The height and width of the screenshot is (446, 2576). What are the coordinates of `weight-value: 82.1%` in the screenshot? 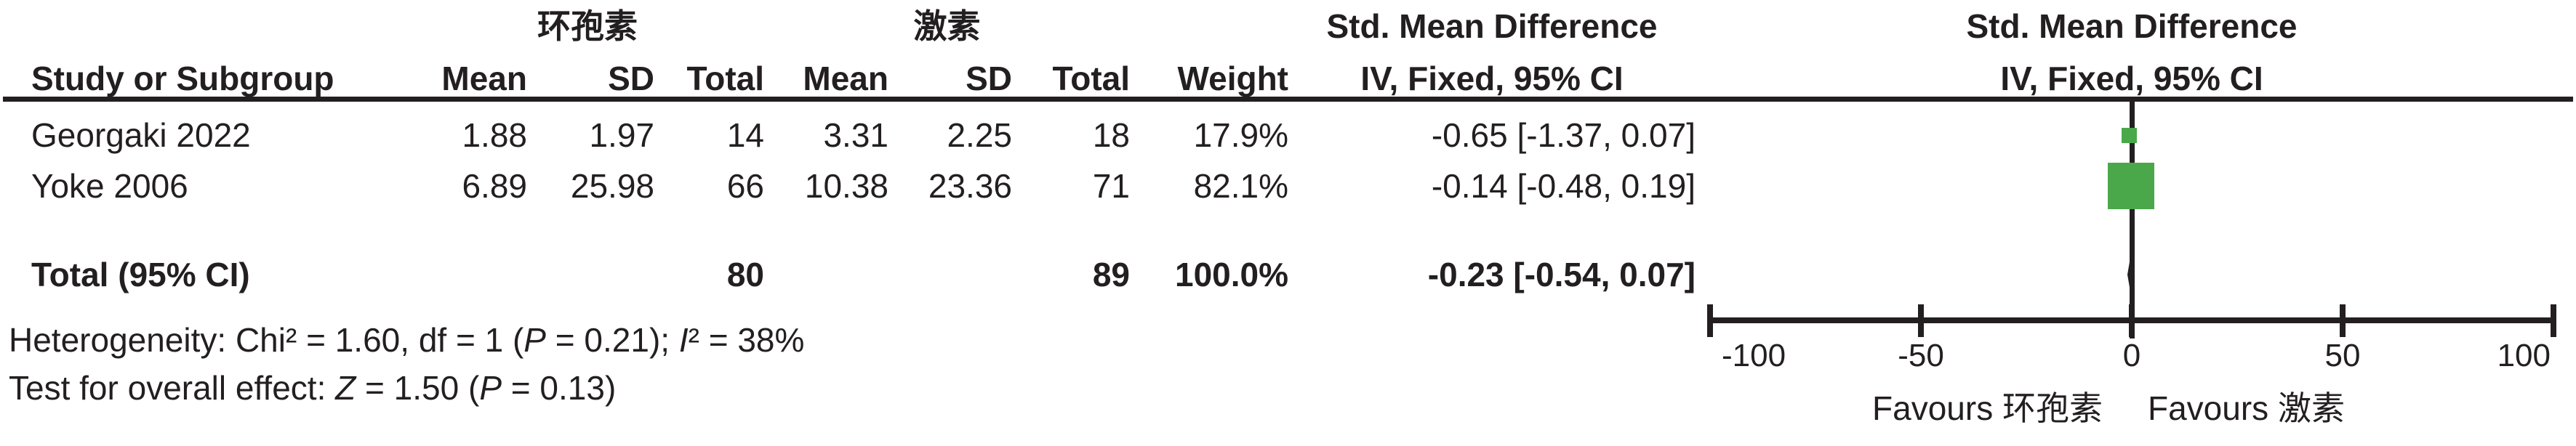 It's located at (1240, 186).